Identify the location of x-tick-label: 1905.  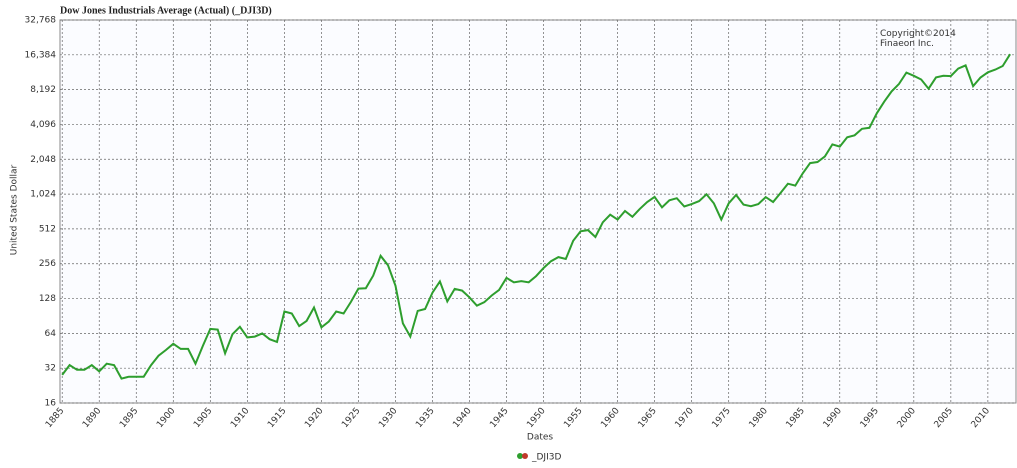
(203, 418).